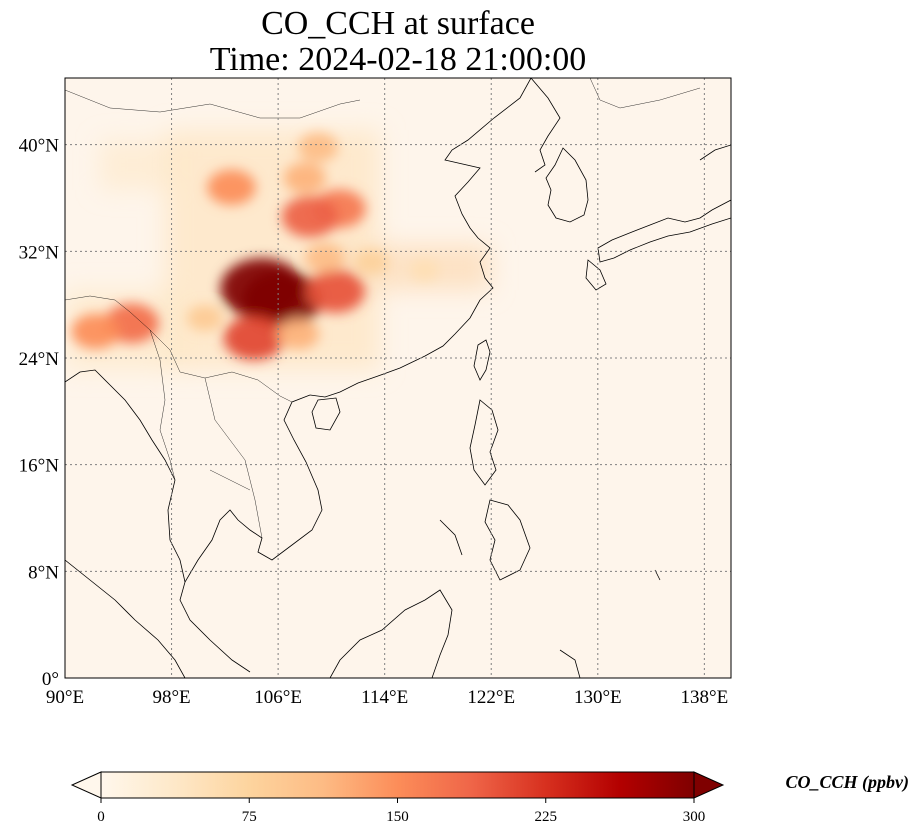 This screenshot has height=836, width=921. What do you see at coordinates (101, 817) in the screenshot?
I see `colorbar-tick-label: 0` at bounding box center [101, 817].